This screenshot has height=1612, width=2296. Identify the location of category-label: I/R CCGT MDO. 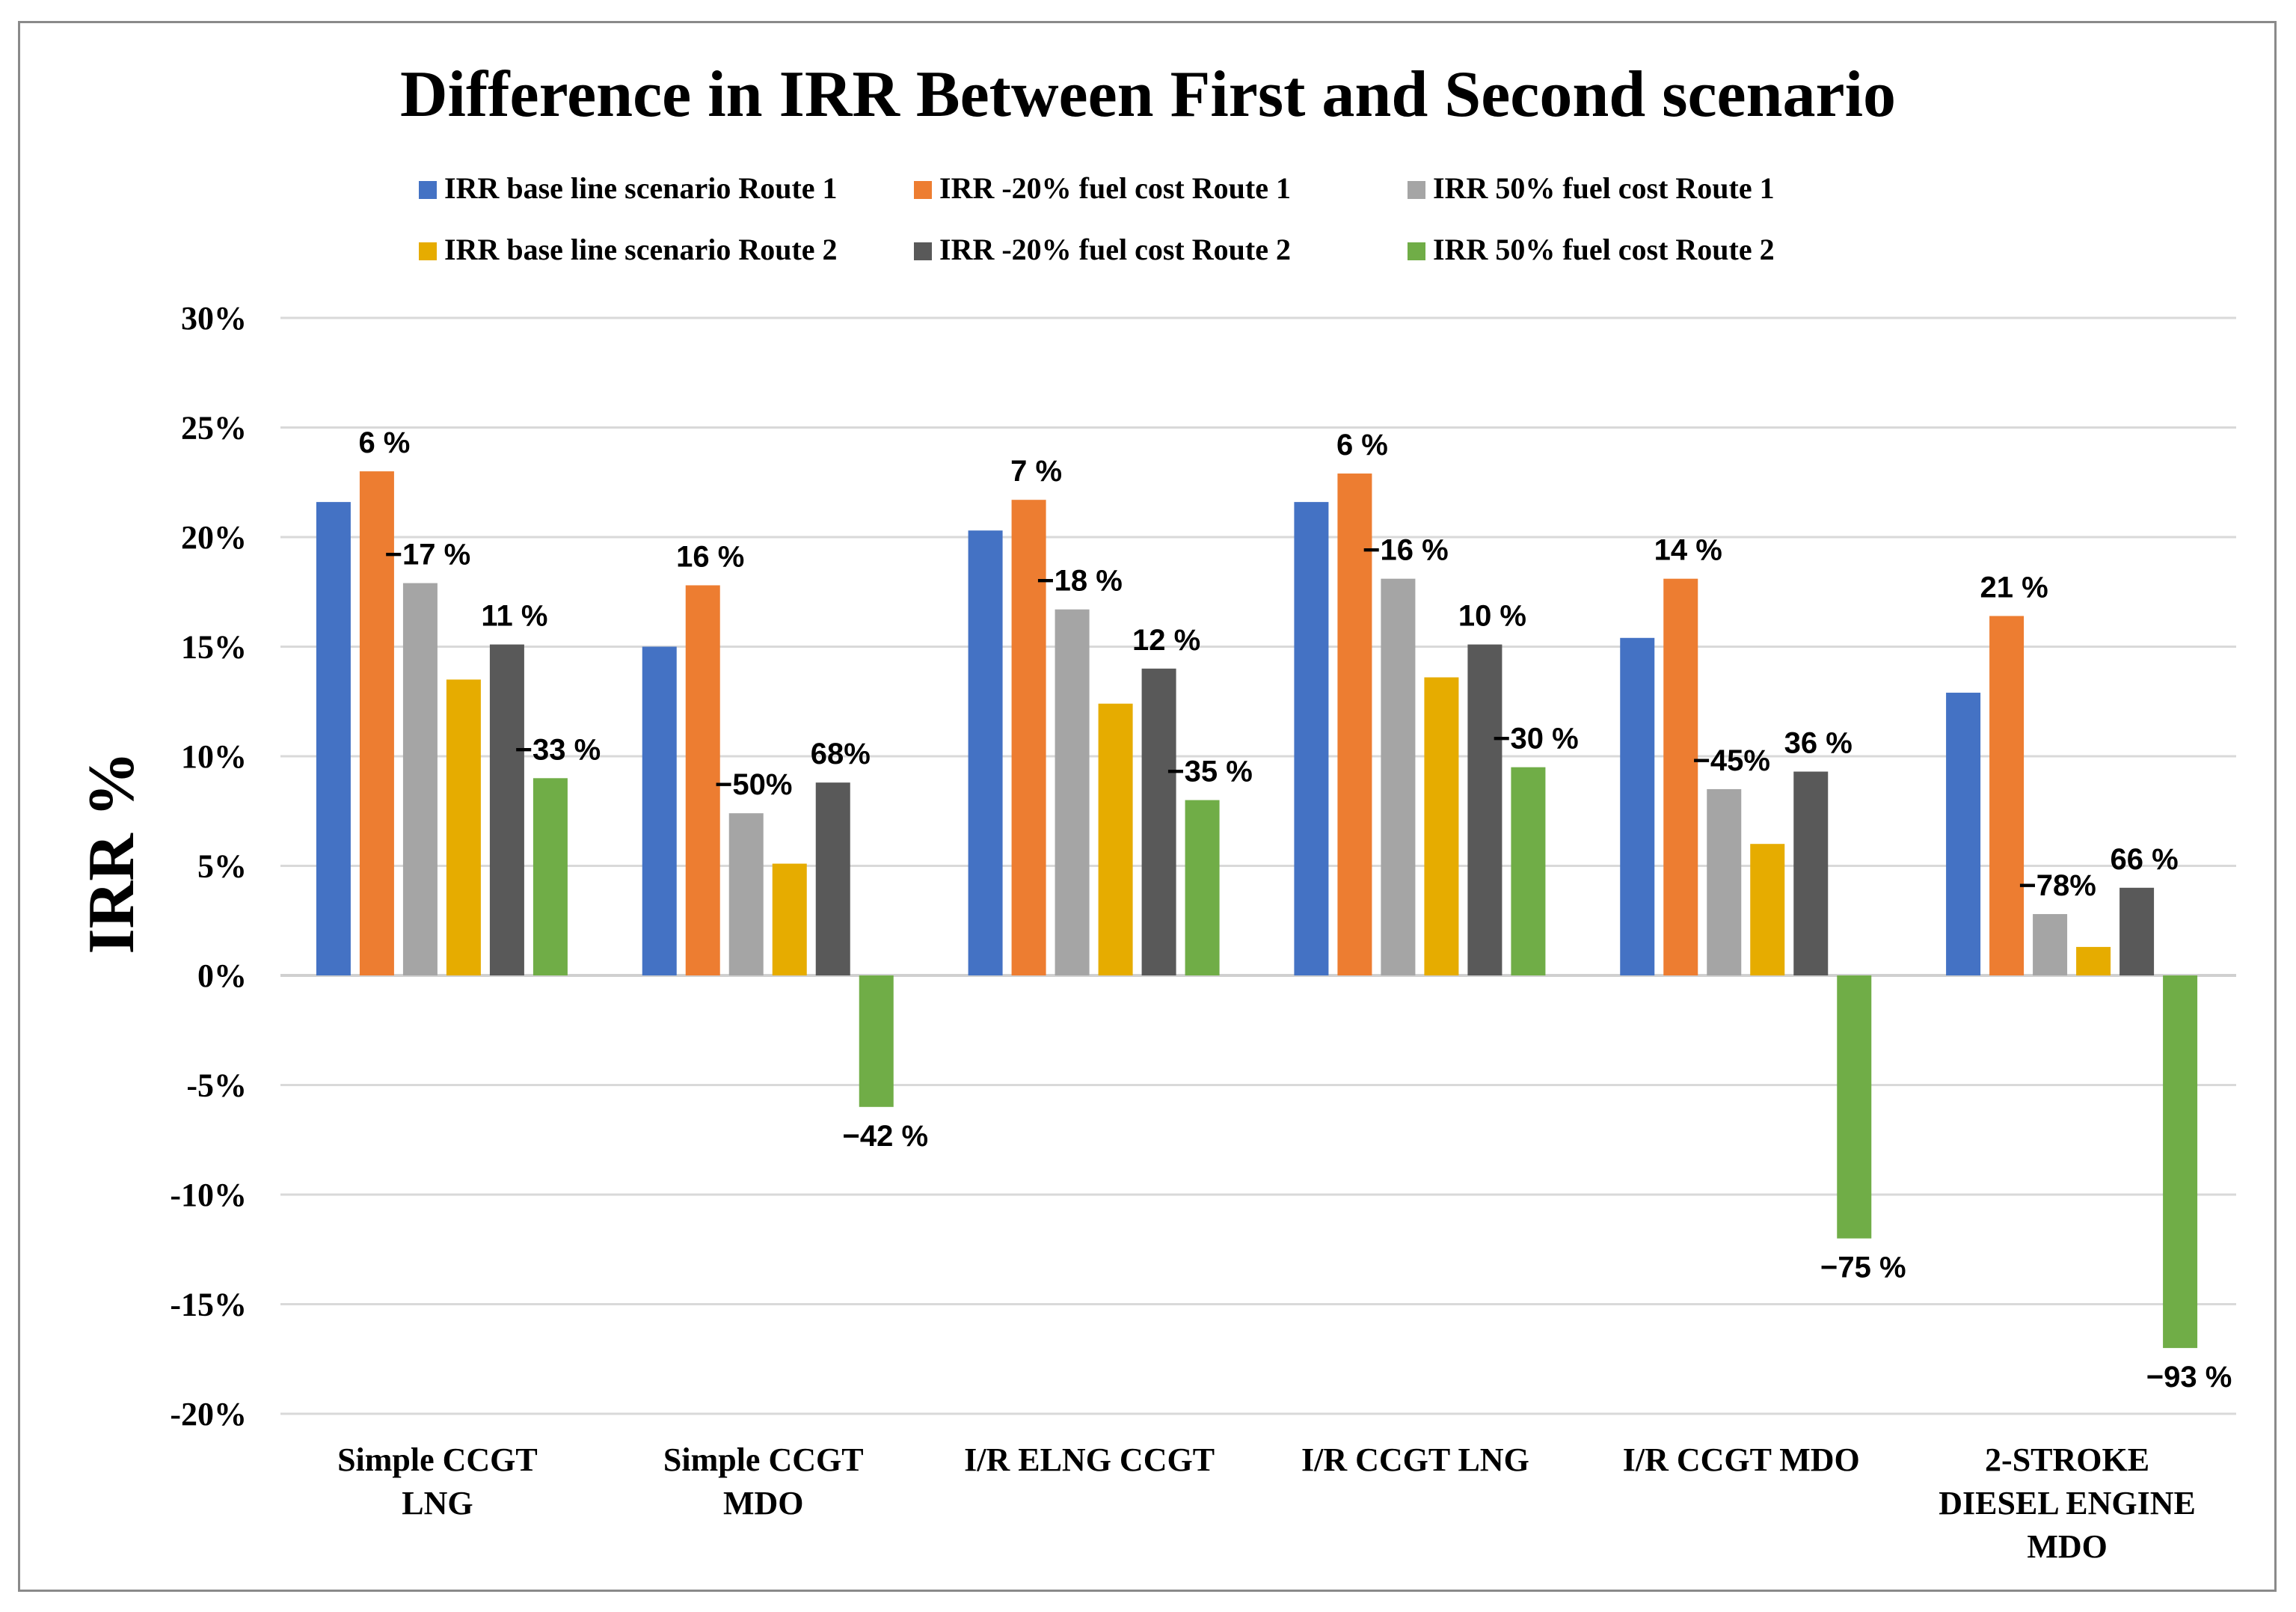
(1741, 1459).